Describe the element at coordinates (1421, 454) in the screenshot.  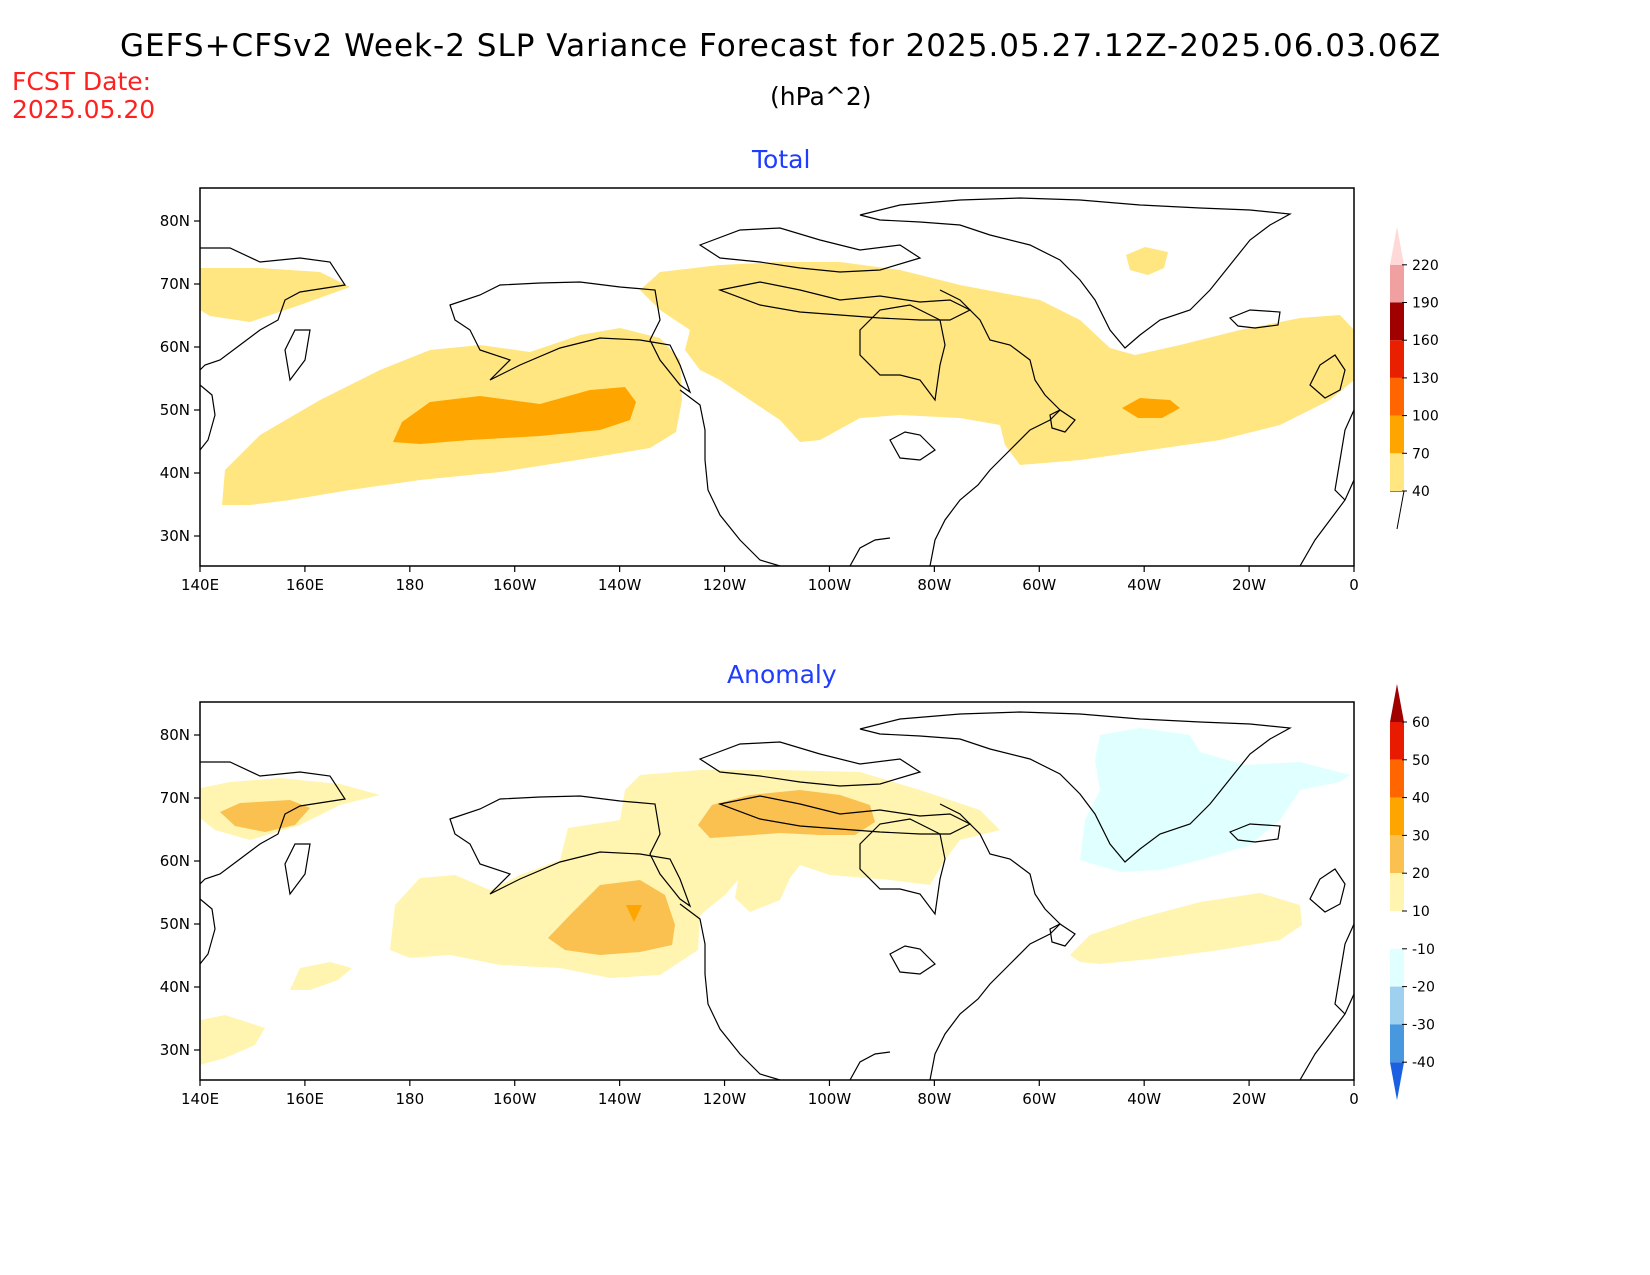
I see `total-colorbar-label: 70` at that location.